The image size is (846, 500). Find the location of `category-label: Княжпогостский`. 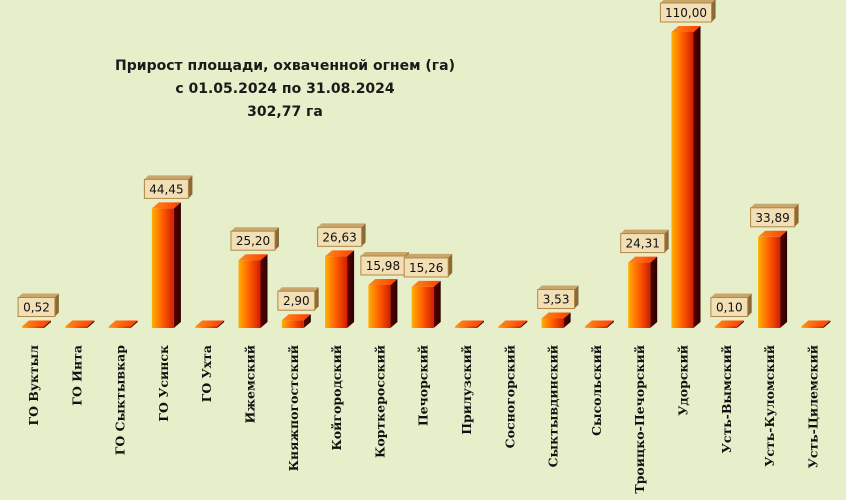

category-label: Княжпогостский is located at coordinates (293, 408).